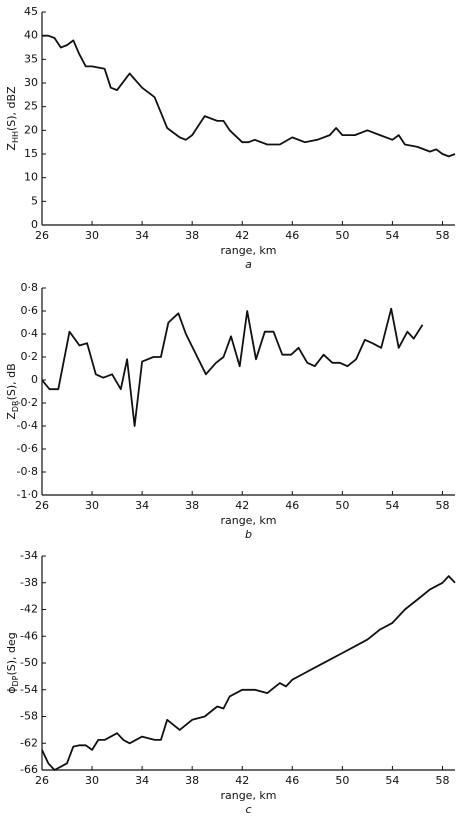 Image resolution: width=462 pixels, height=831 pixels. I want to click on caption: b, so click(248, 534).